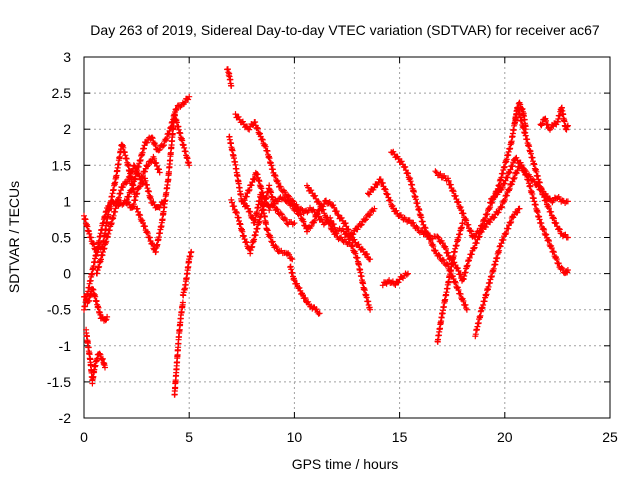  What do you see at coordinates (295, 437) in the screenshot?
I see `x-tick-label: 10` at bounding box center [295, 437].